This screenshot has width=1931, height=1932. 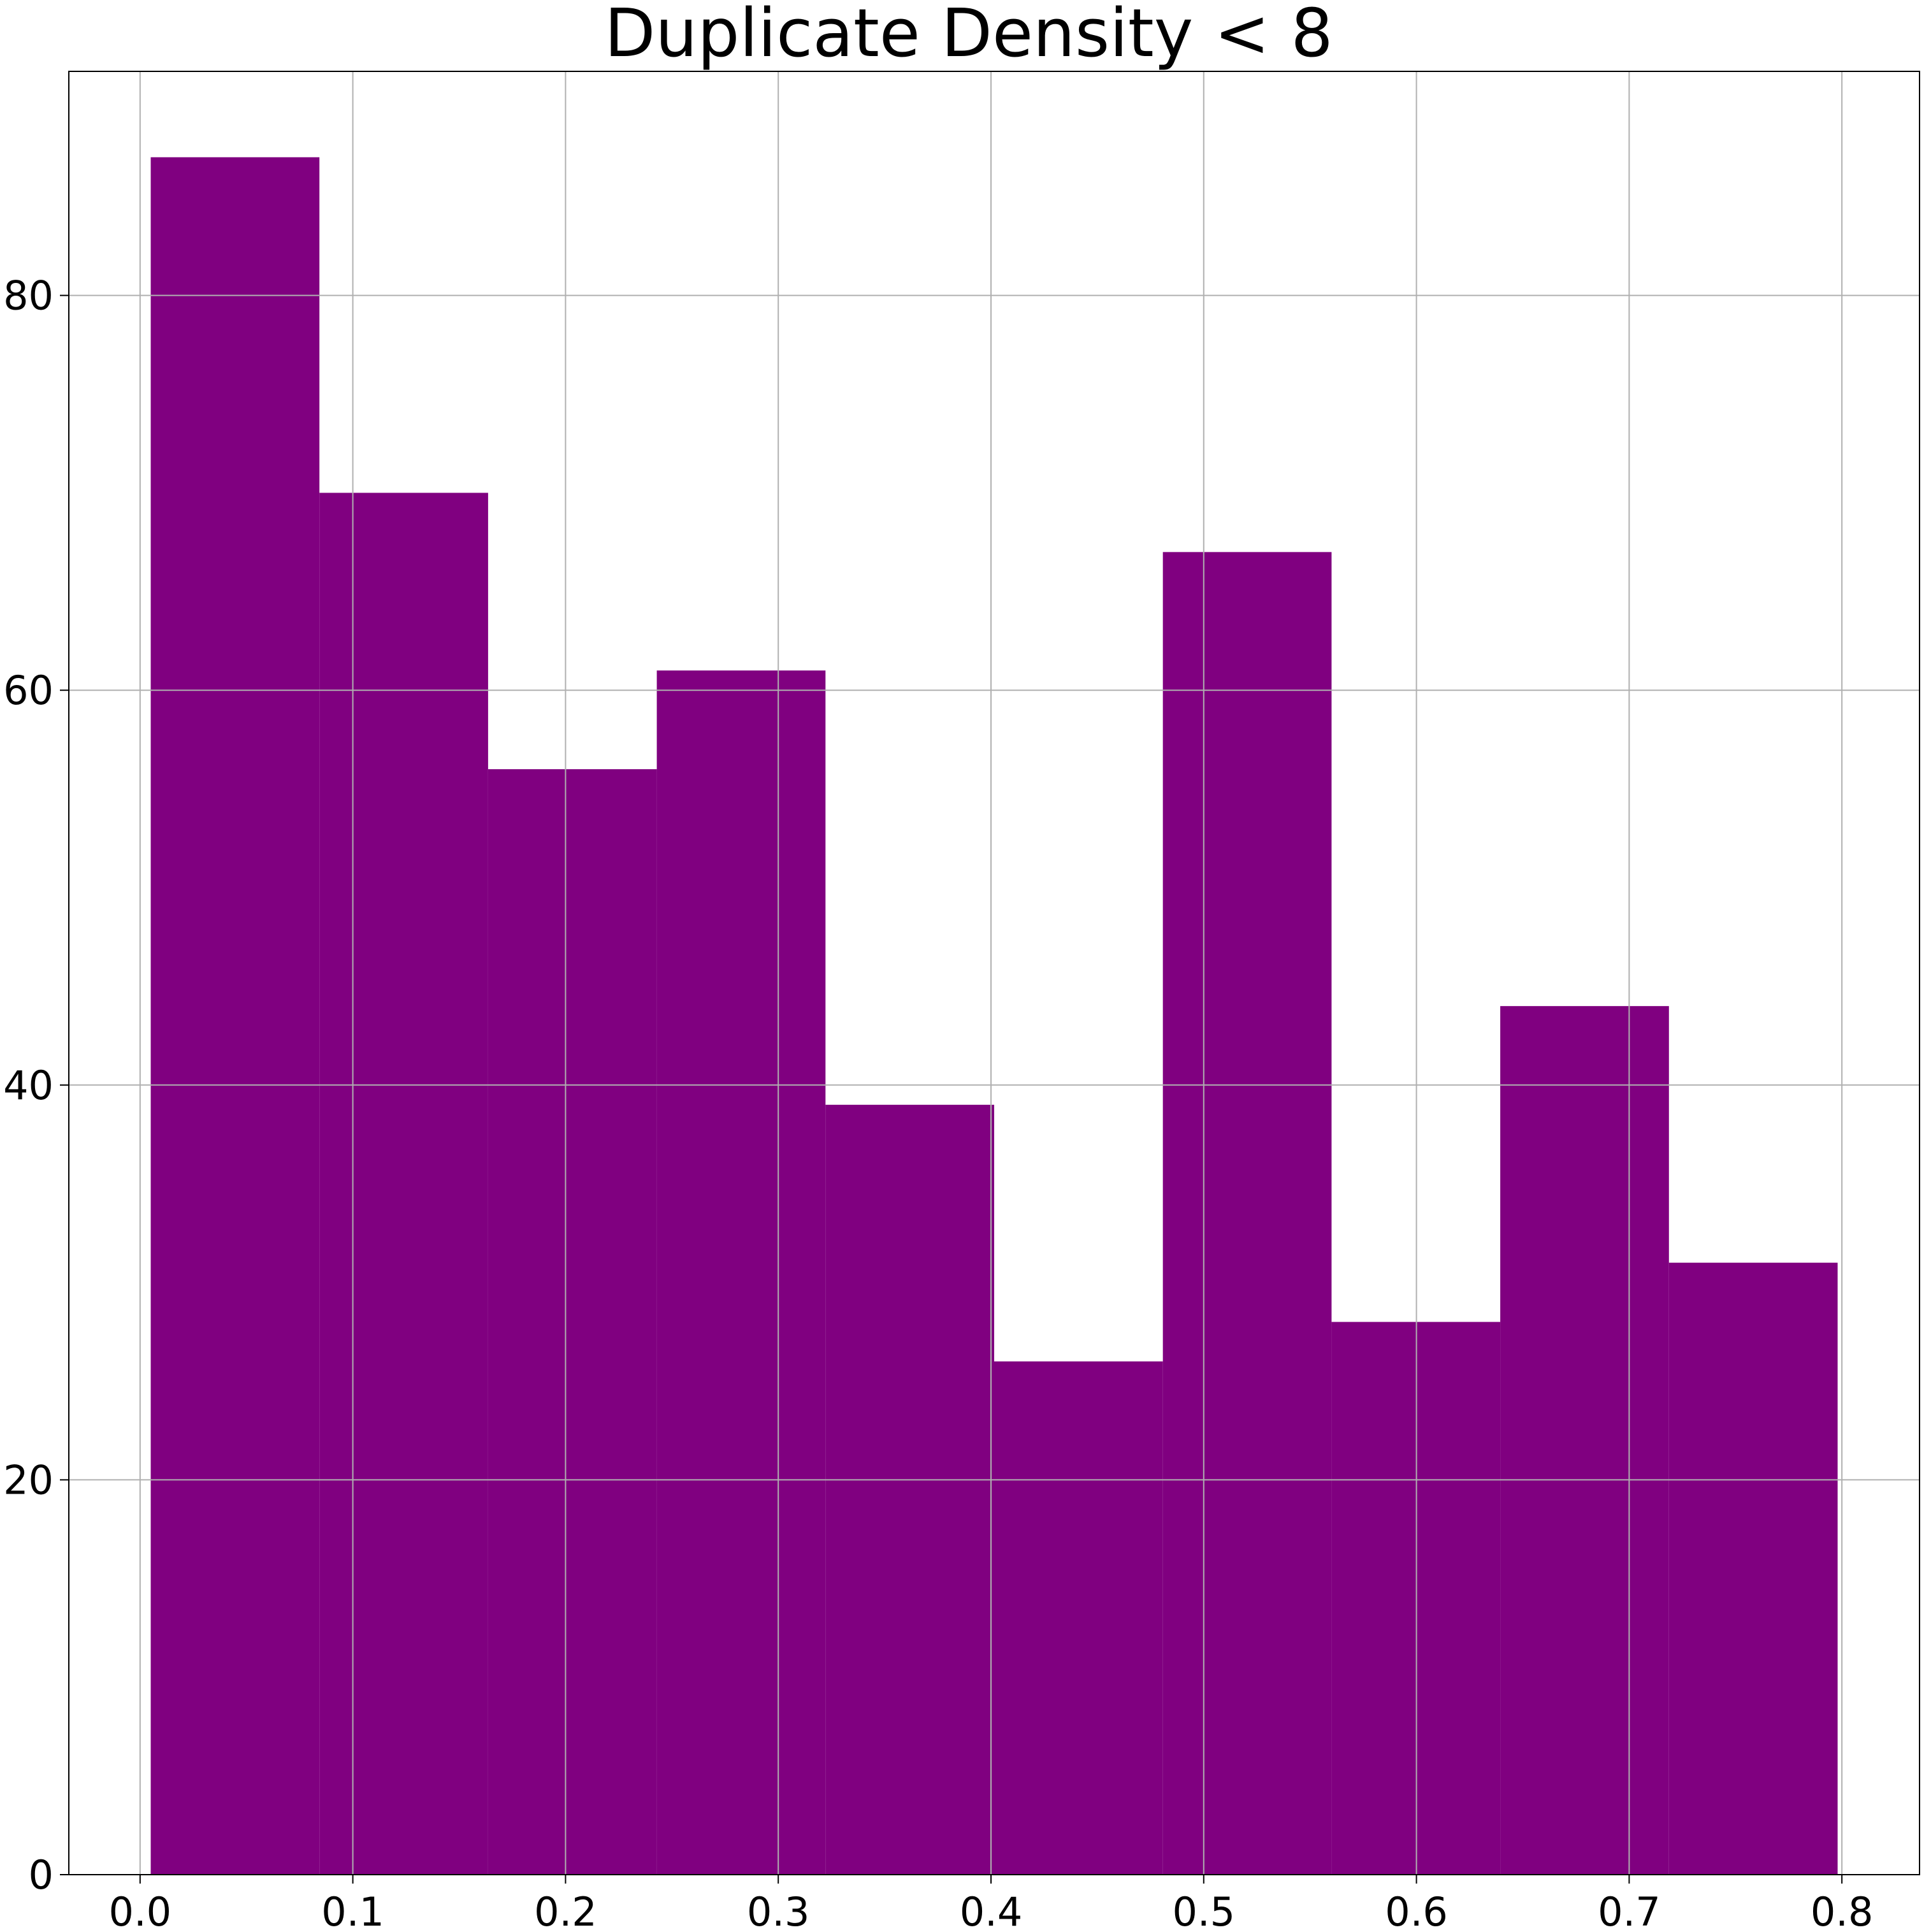 I want to click on y-tick-label: 40, so click(x=28, y=1085).